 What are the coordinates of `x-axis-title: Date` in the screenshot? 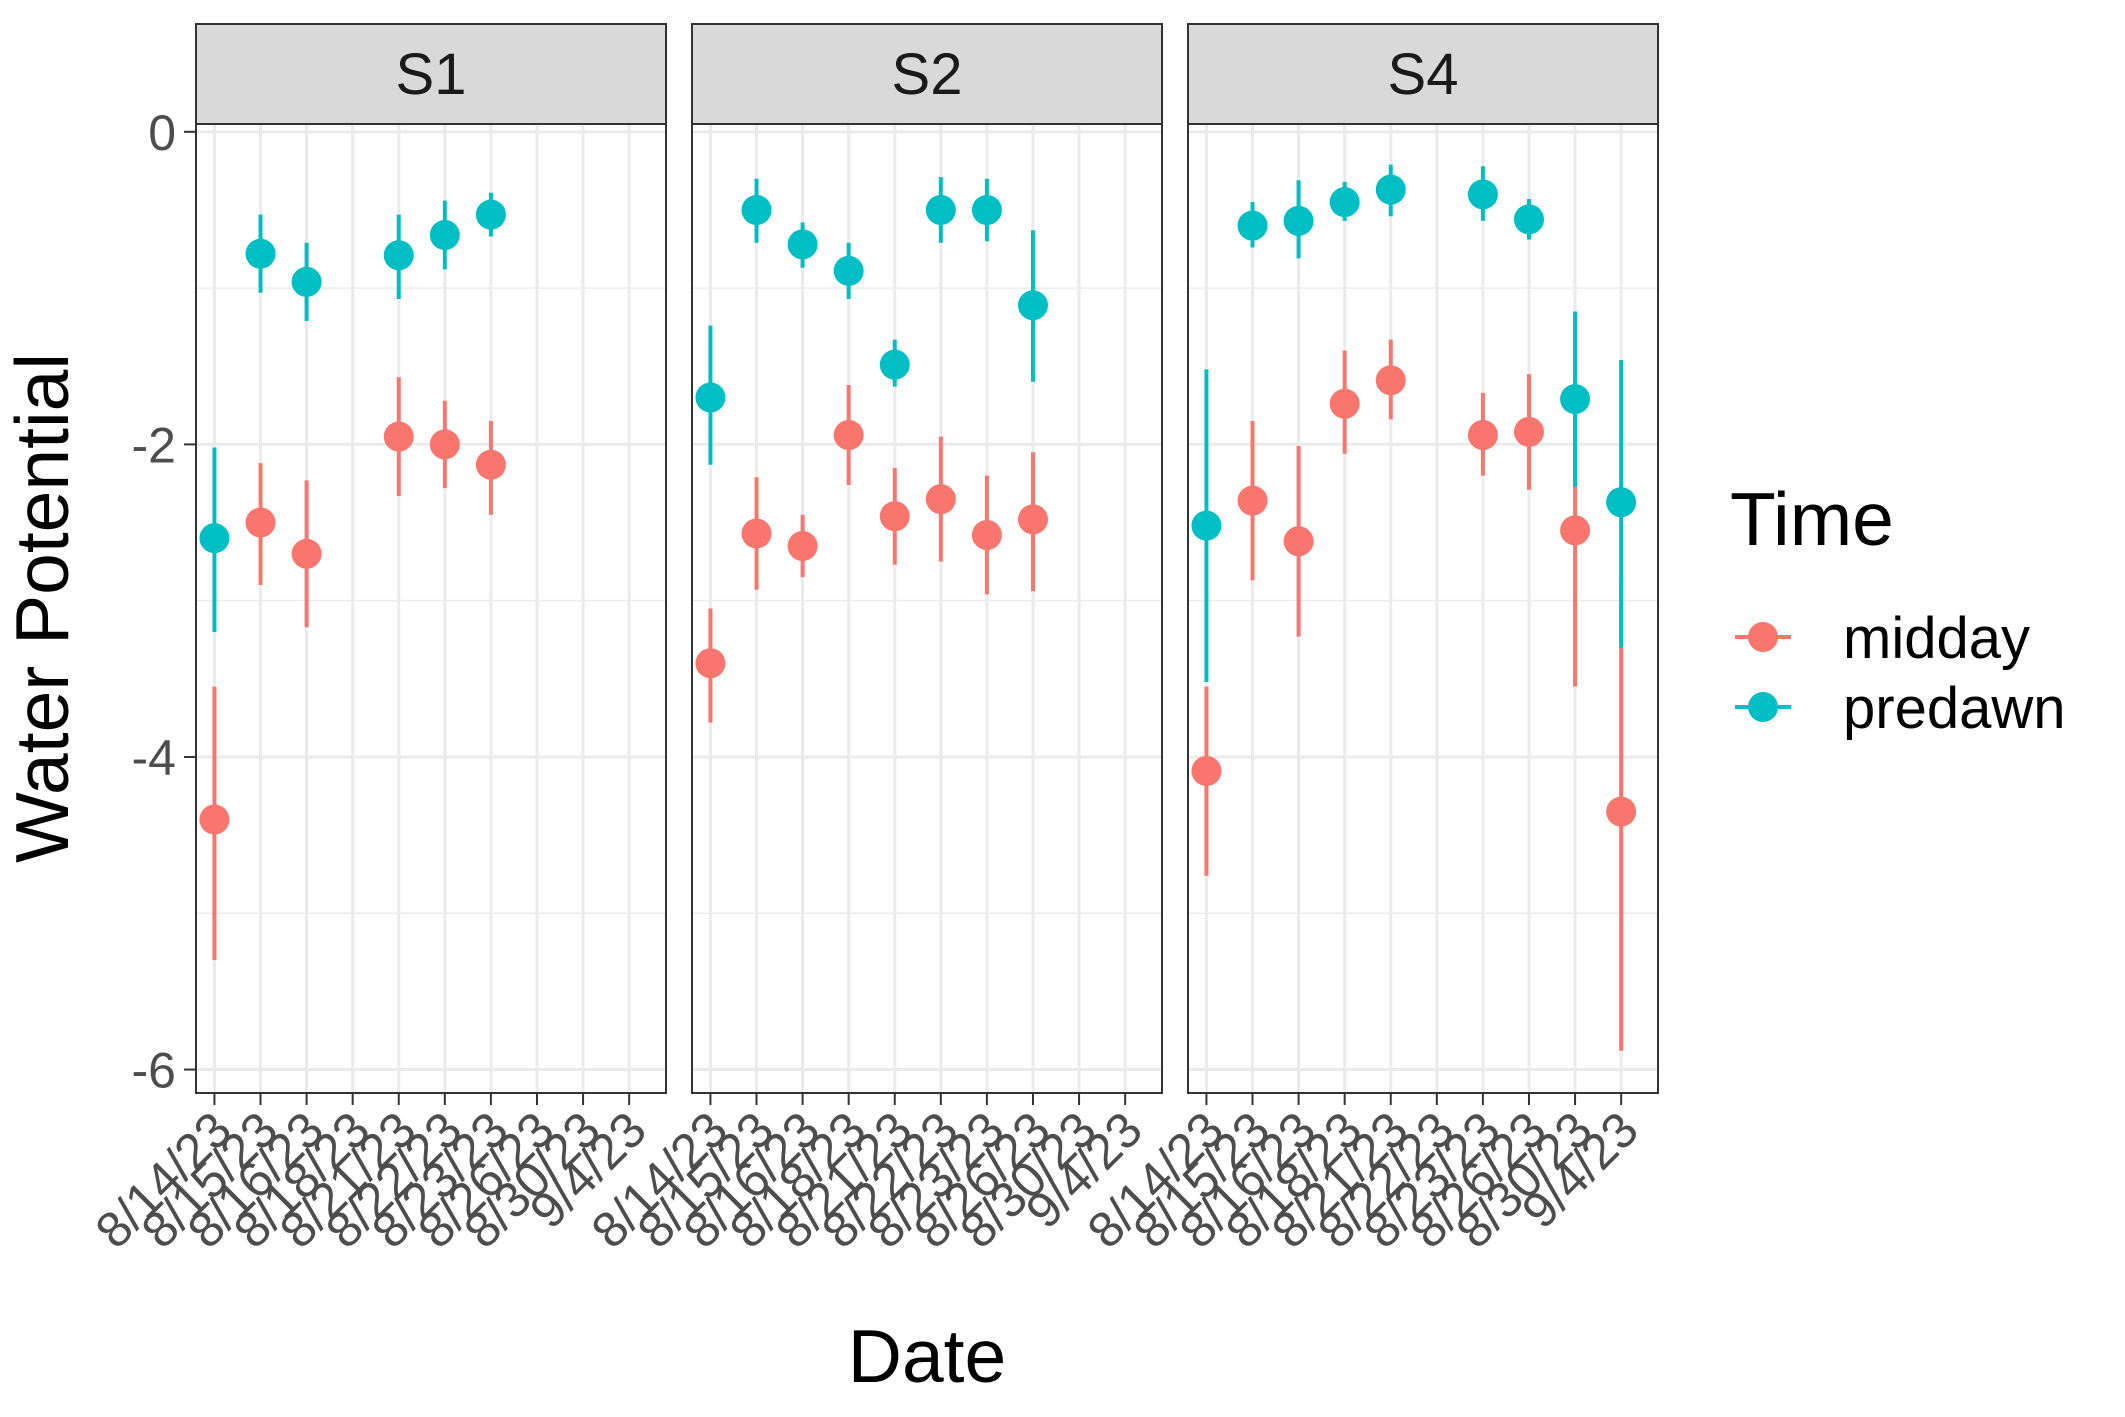 It's located at (927, 1356).